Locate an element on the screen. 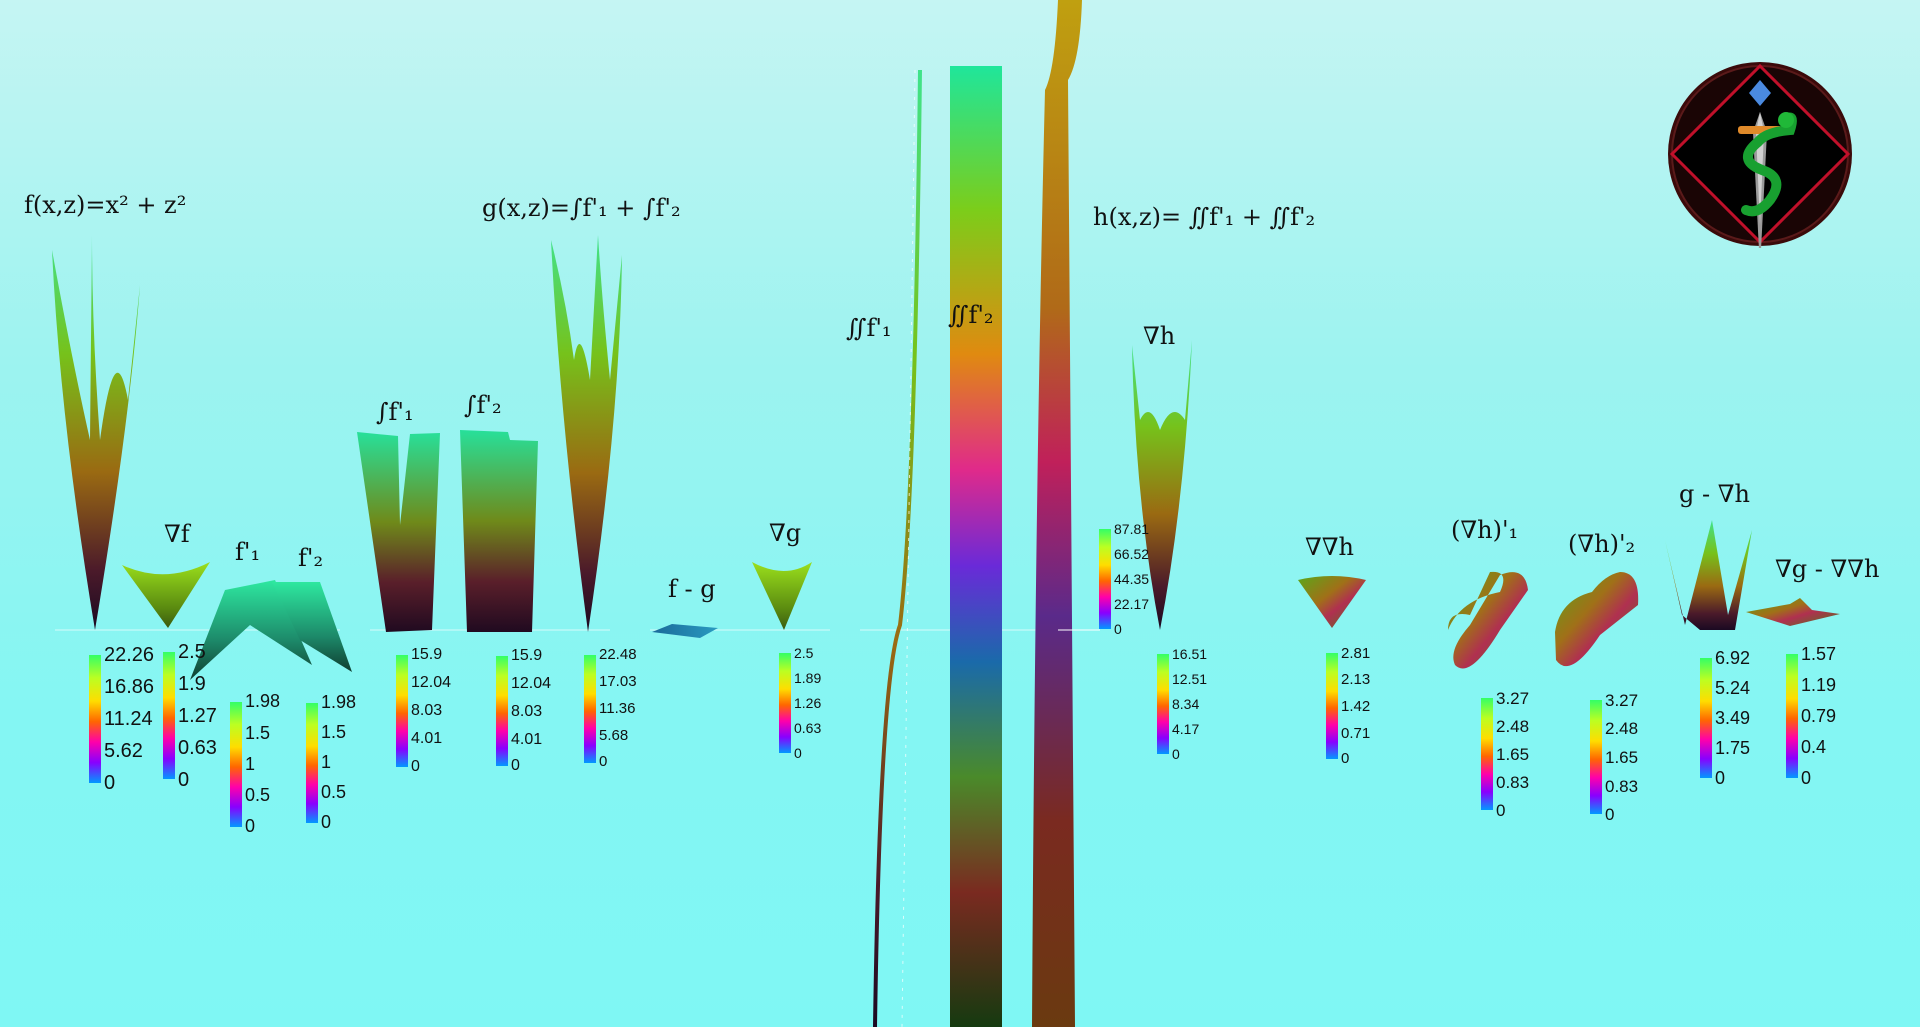 This screenshot has height=1027, width=1920. colorbar-tick: 1.9 is located at coordinates (192, 684).